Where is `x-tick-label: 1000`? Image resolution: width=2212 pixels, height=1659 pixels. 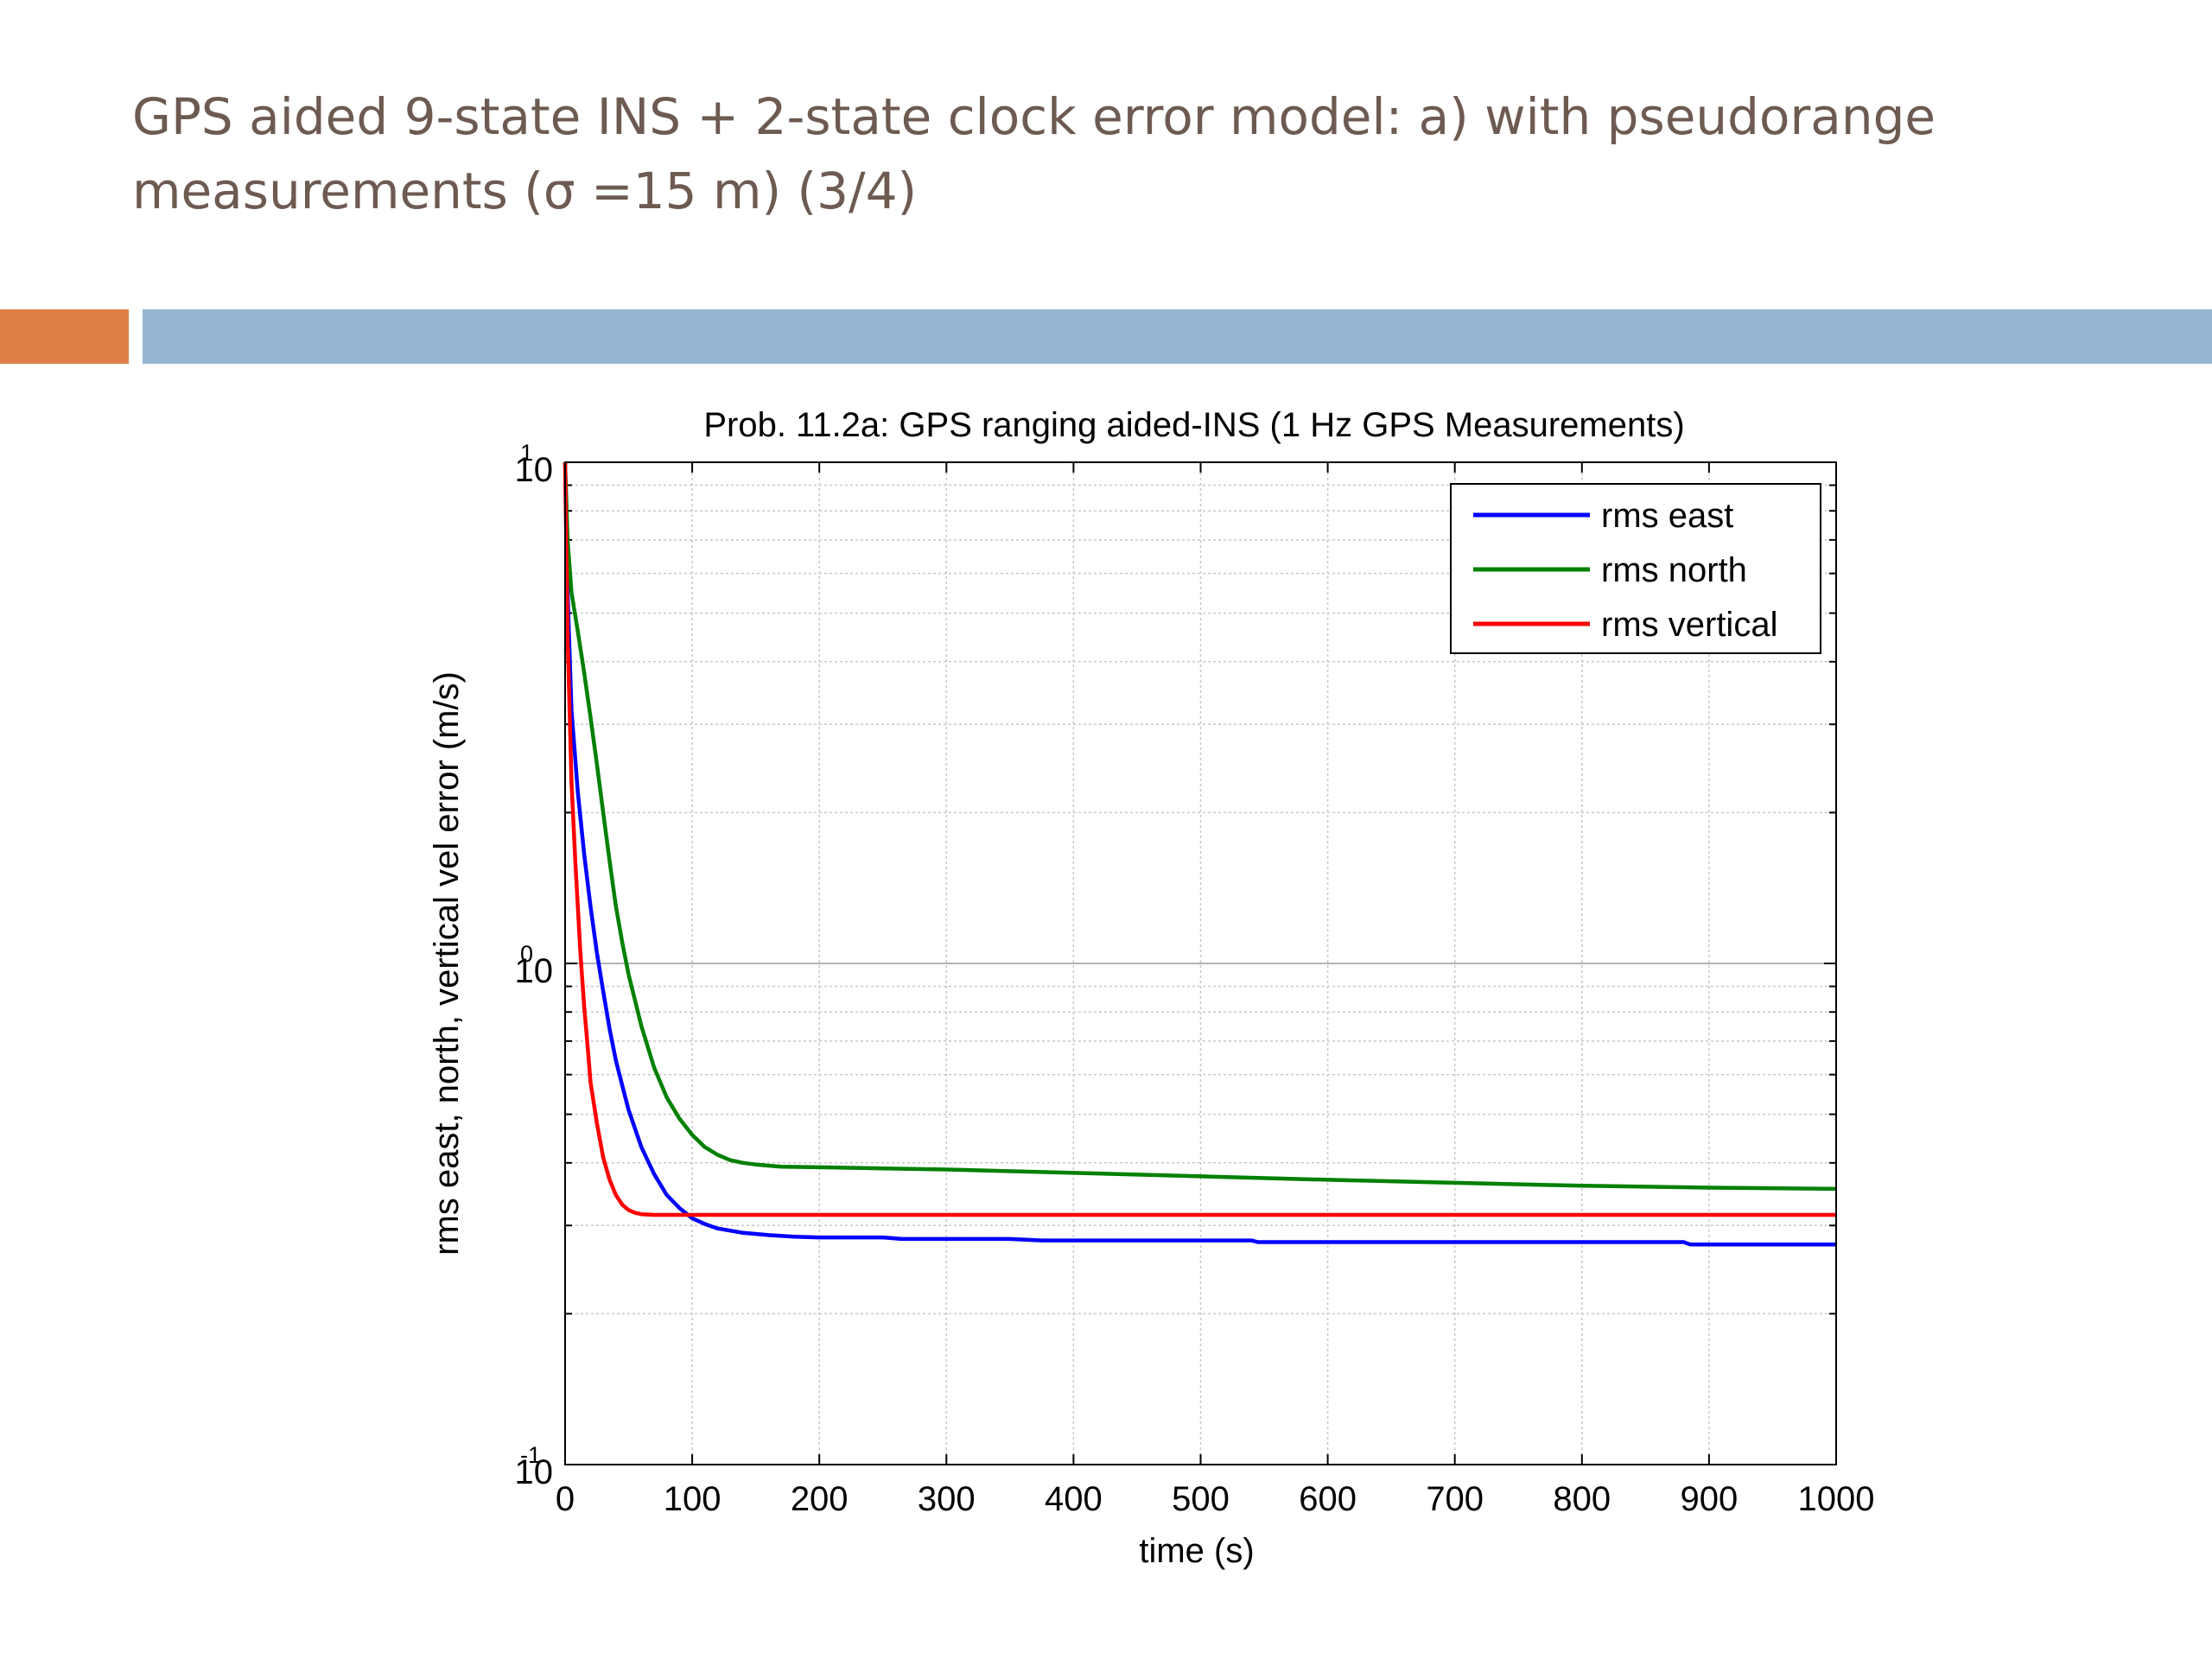
x-tick-label: 1000 is located at coordinates (1836, 1499).